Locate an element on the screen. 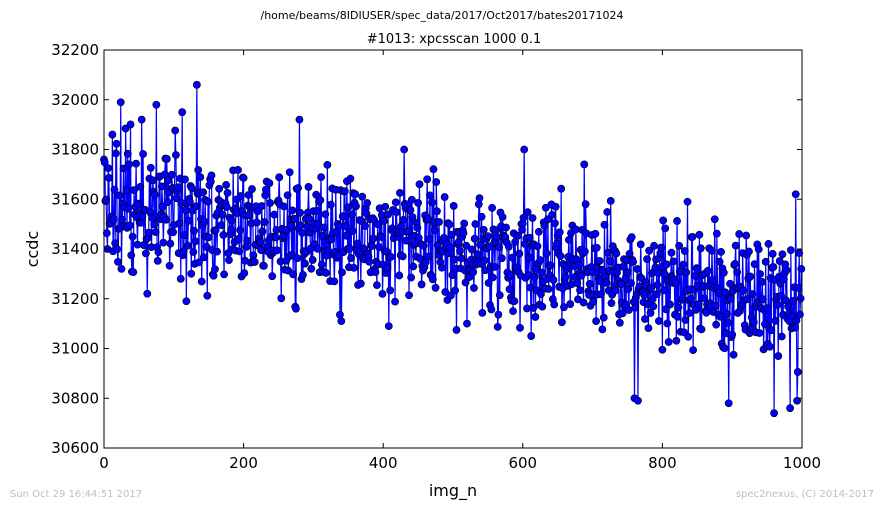  x-tick-label: 800 is located at coordinates (662, 463).